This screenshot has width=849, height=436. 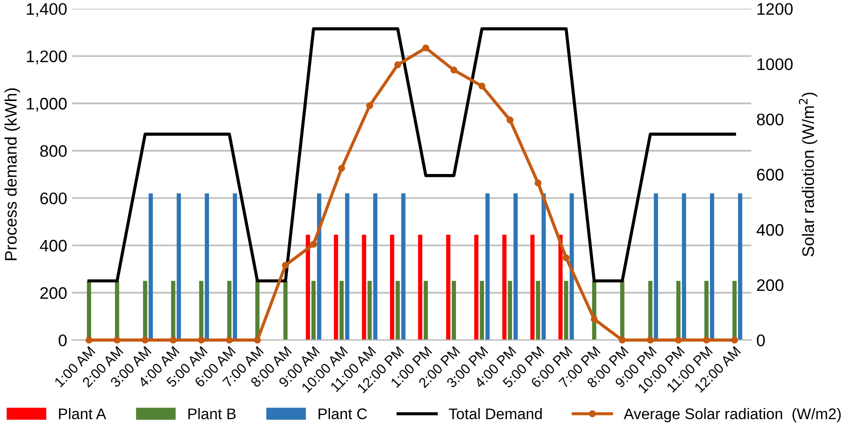 I want to click on legend-label: Total Demand, so click(x=495, y=414).